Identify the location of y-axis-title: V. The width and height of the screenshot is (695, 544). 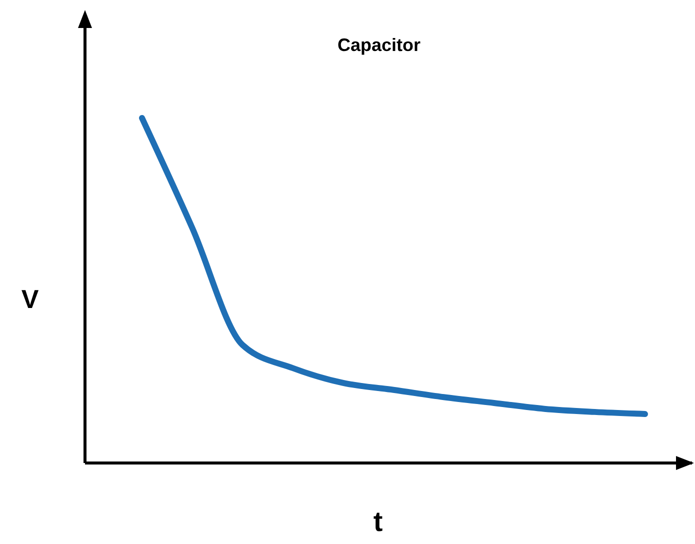
(30, 299).